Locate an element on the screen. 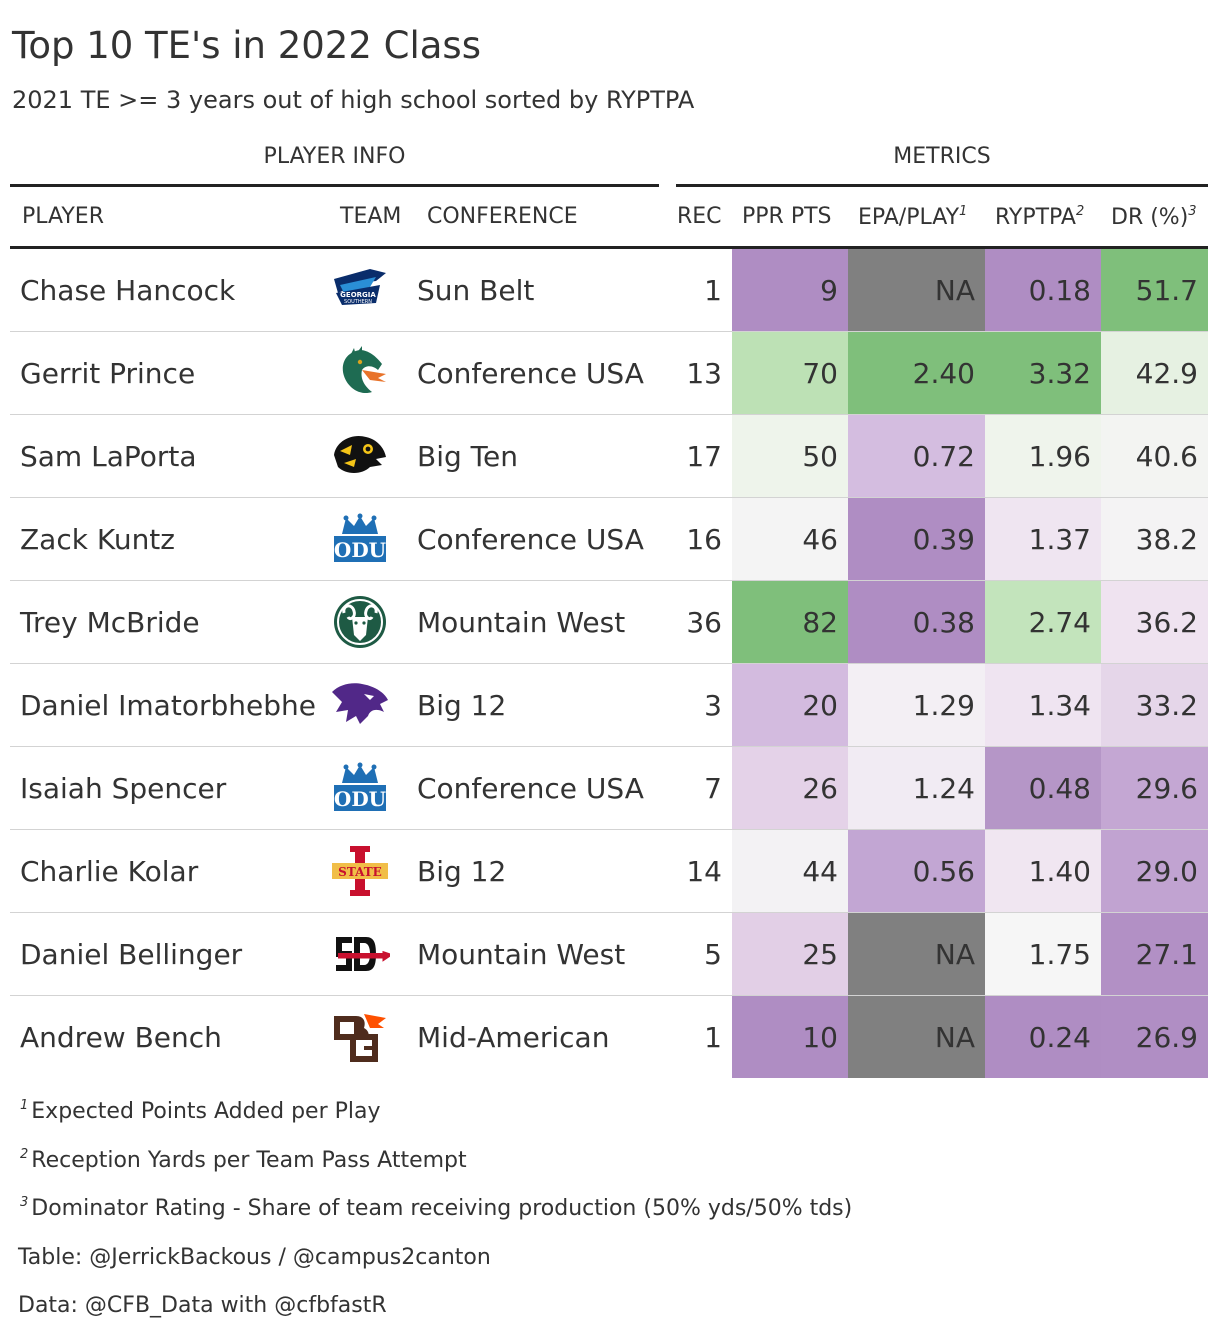 Image resolution: width=1218 pixels, height=1339 pixels. footnote-mark: 2 is located at coordinates (24, 1154).